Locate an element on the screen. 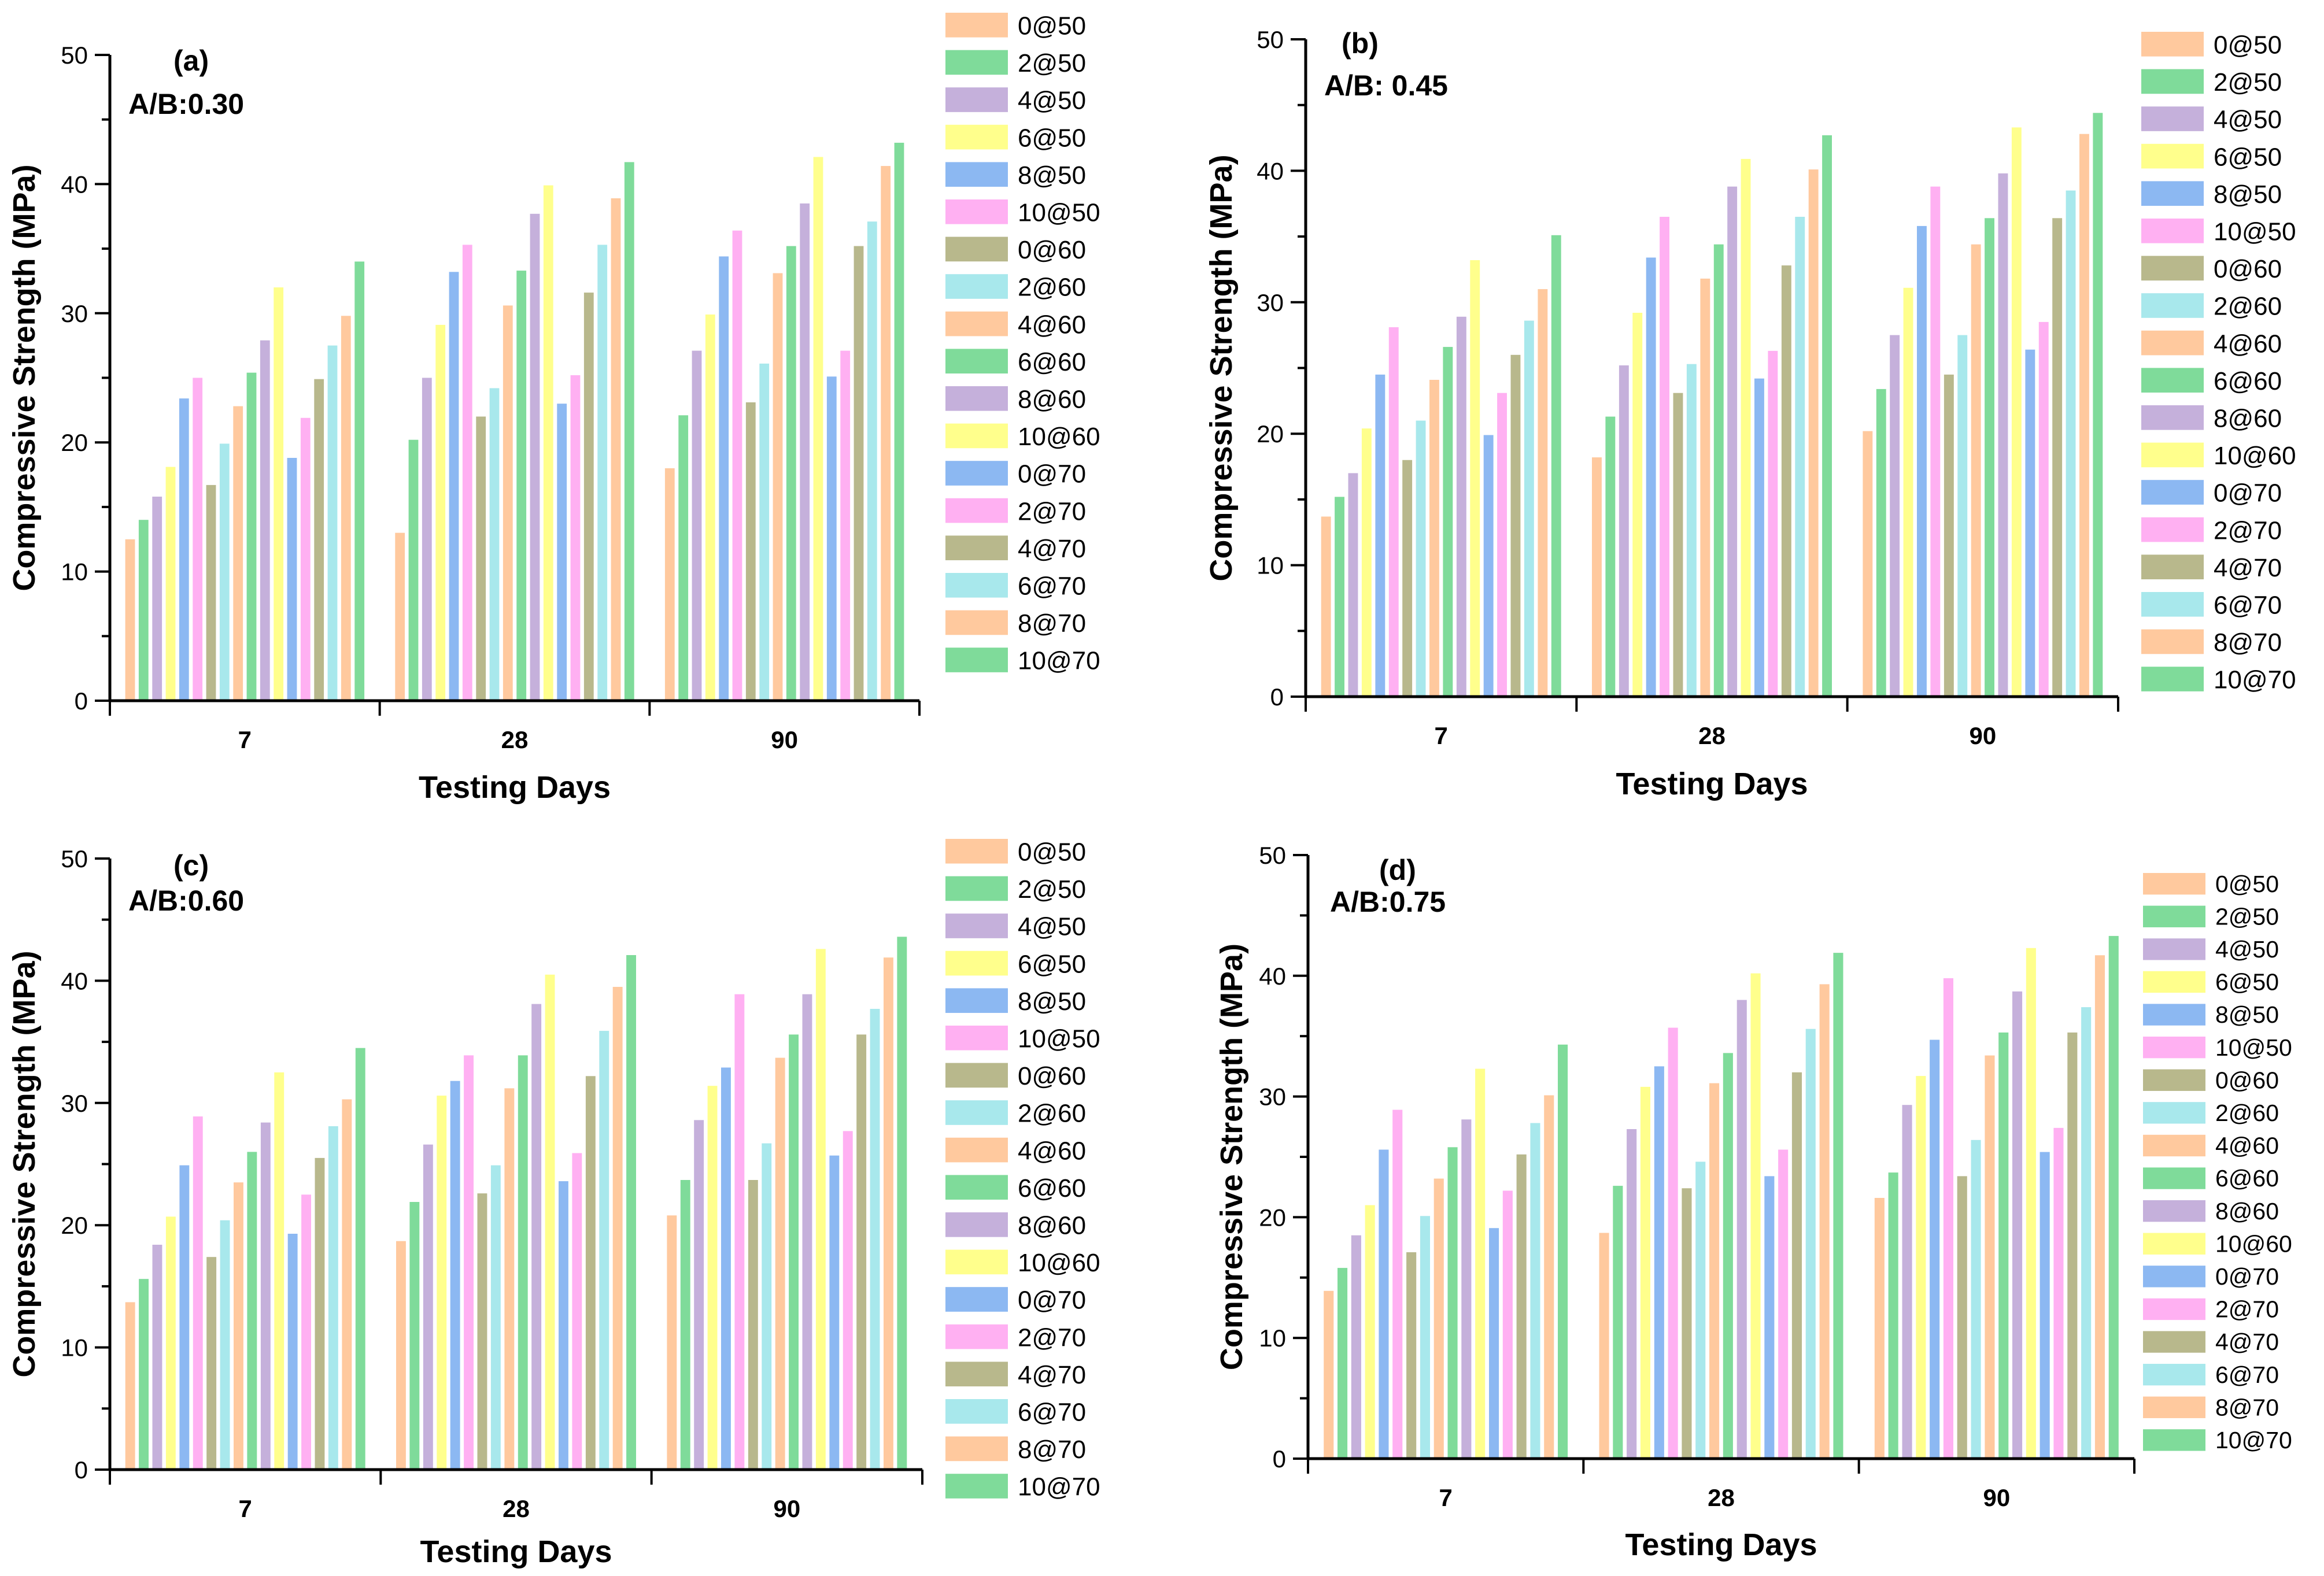 This screenshot has width=2324, height=1576. bar-6@70-90 is located at coordinates (872, 461).